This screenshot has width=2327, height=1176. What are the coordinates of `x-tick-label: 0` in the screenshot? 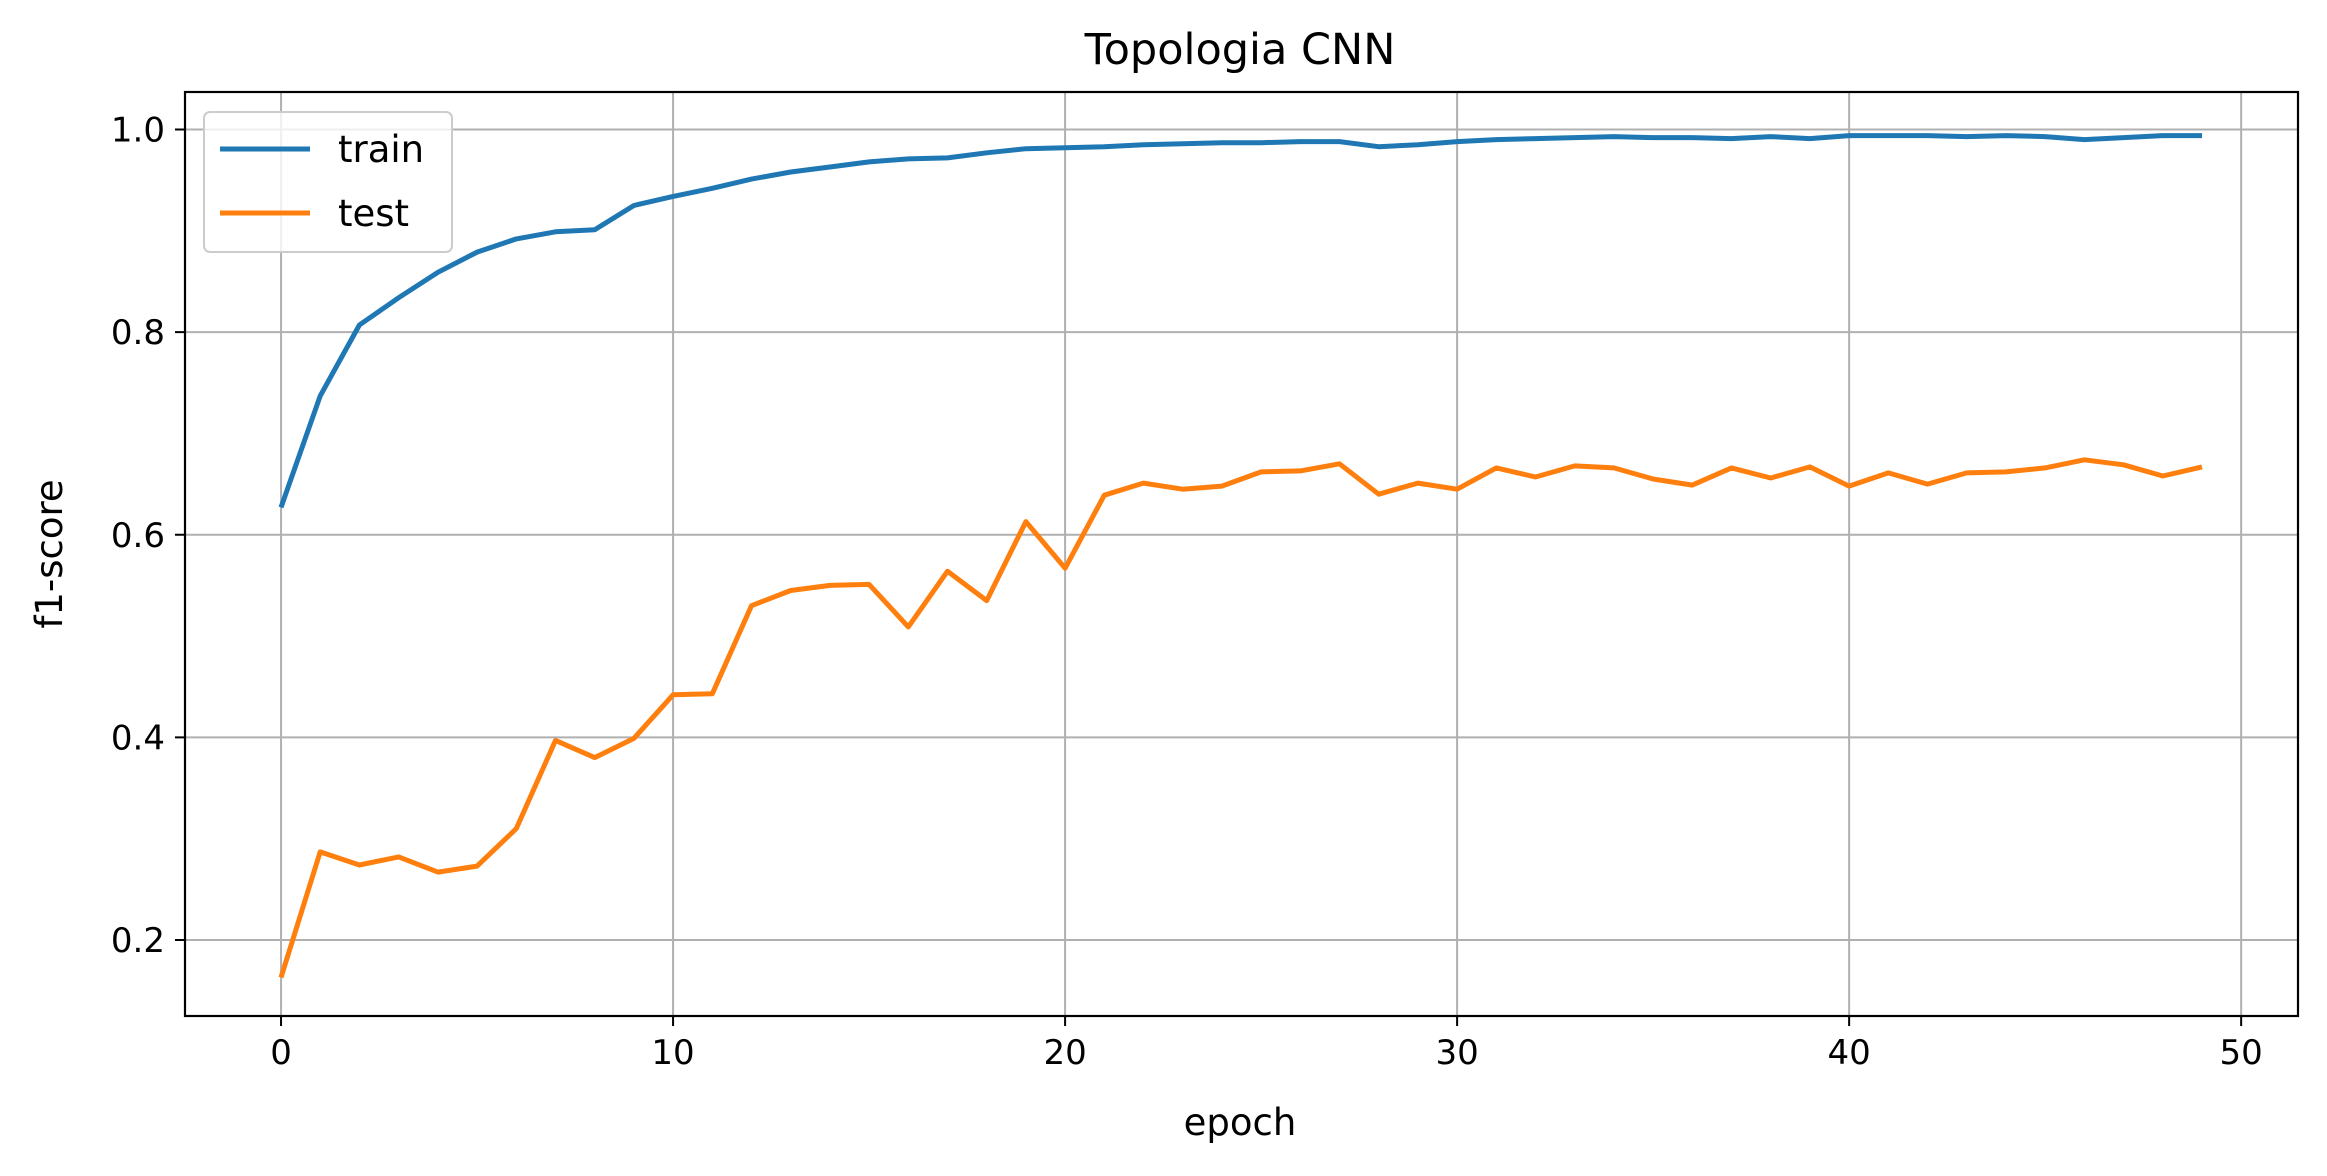 It's located at (281, 1053).